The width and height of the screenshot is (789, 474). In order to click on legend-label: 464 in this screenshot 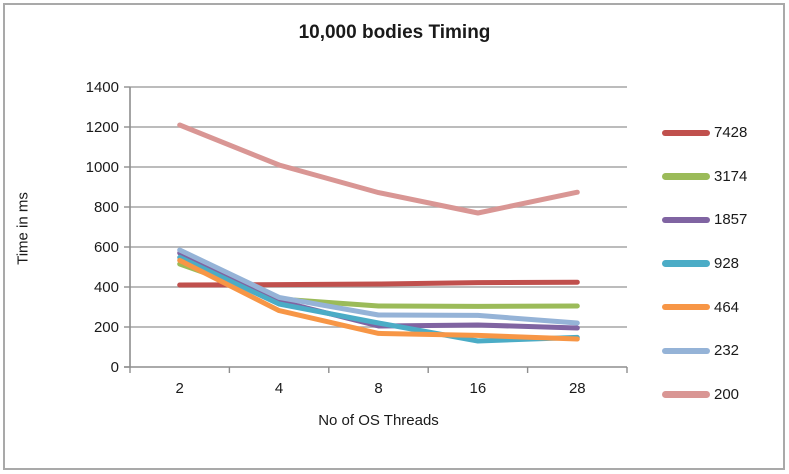, I will do `click(727, 307)`.